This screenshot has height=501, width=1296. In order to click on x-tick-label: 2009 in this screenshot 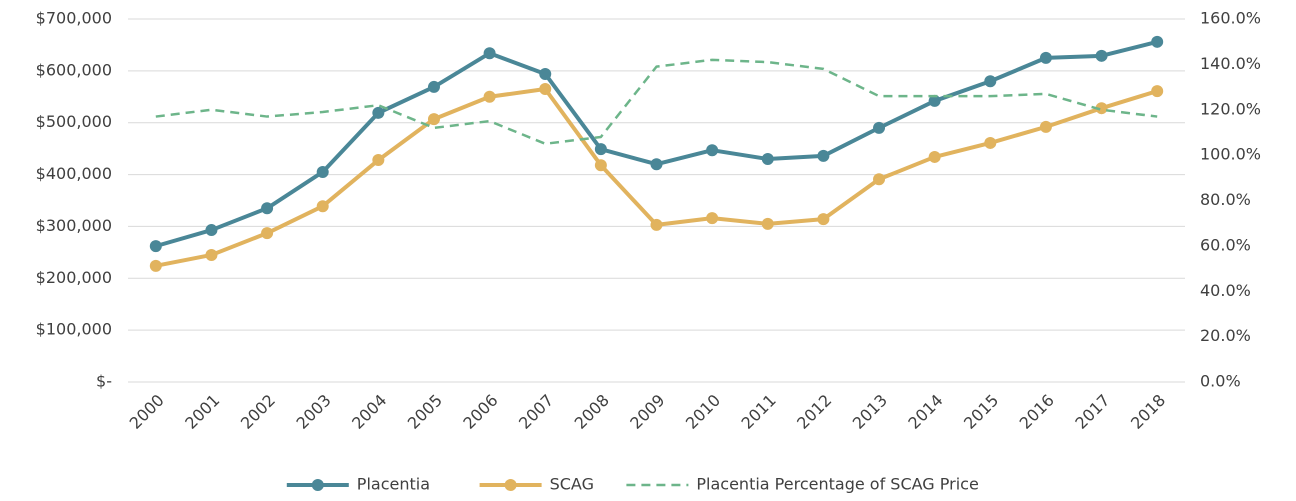, I will do `click(647, 412)`.